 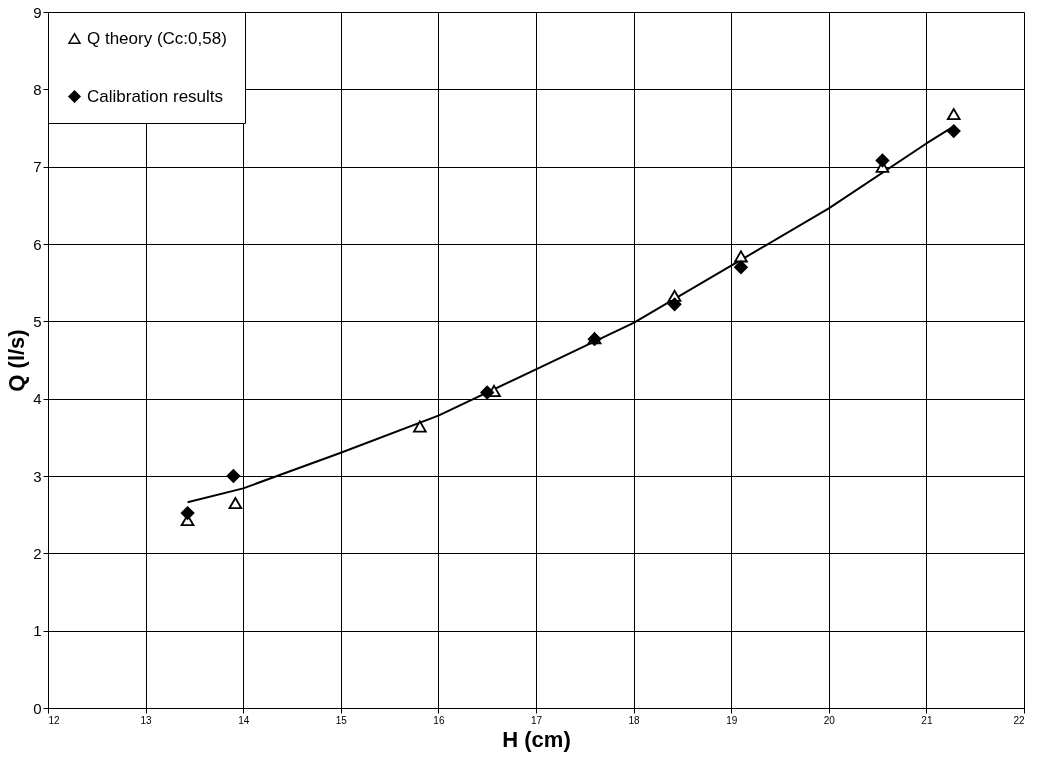 I want to click on x-tick-label: 19, so click(x=732, y=720).